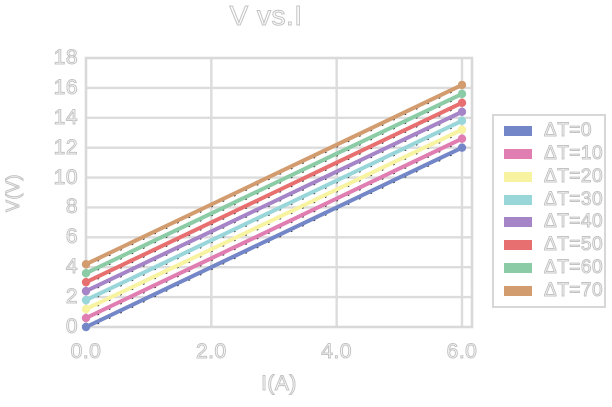 This screenshot has height=407, width=612. I want to click on legend-label: ΔT=50, so click(573, 245).